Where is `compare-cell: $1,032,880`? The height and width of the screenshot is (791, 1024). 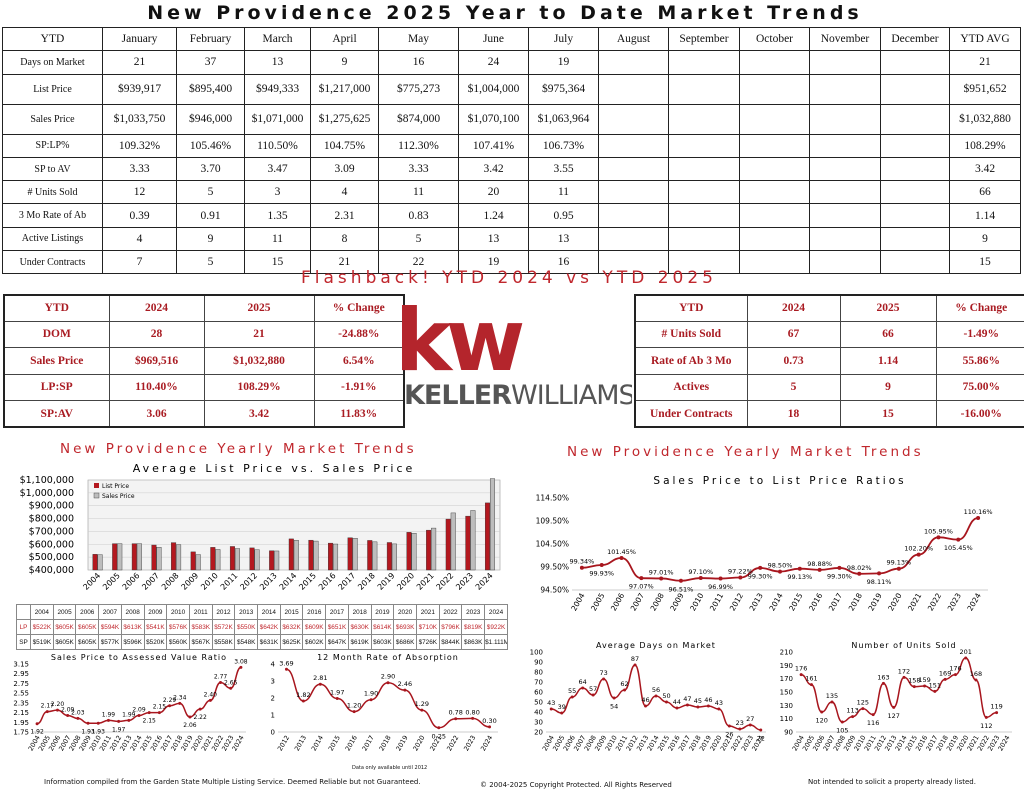 compare-cell: $1,032,880 is located at coordinates (259, 361).